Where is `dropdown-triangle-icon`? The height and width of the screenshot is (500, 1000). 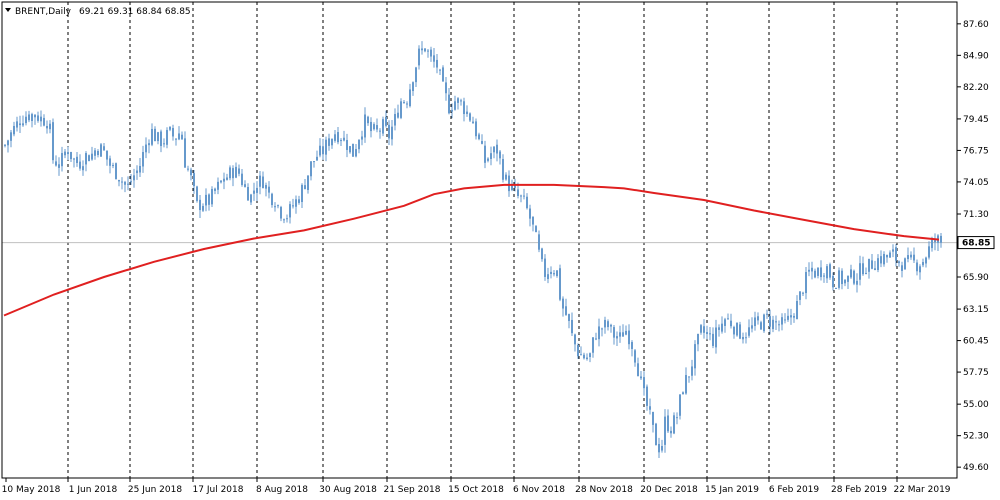
dropdown-triangle-icon is located at coordinates (8, 10).